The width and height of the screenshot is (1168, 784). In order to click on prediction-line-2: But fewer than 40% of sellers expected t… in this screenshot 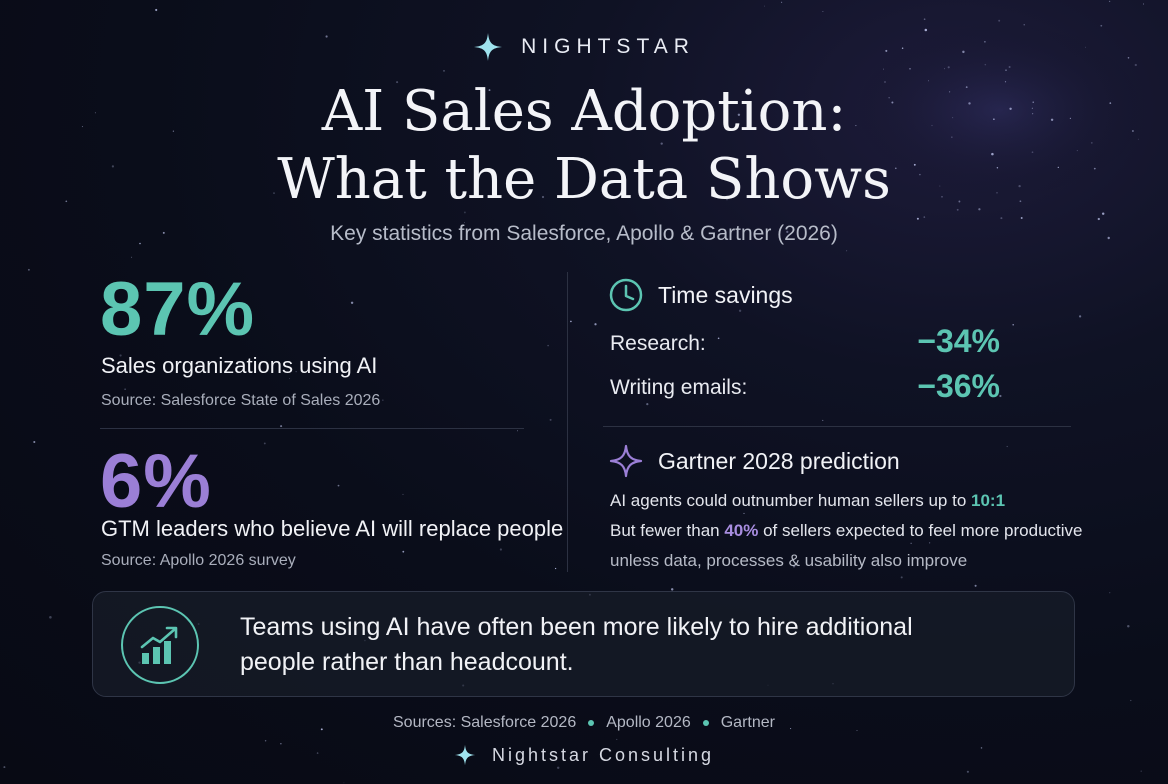, I will do `click(846, 531)`.